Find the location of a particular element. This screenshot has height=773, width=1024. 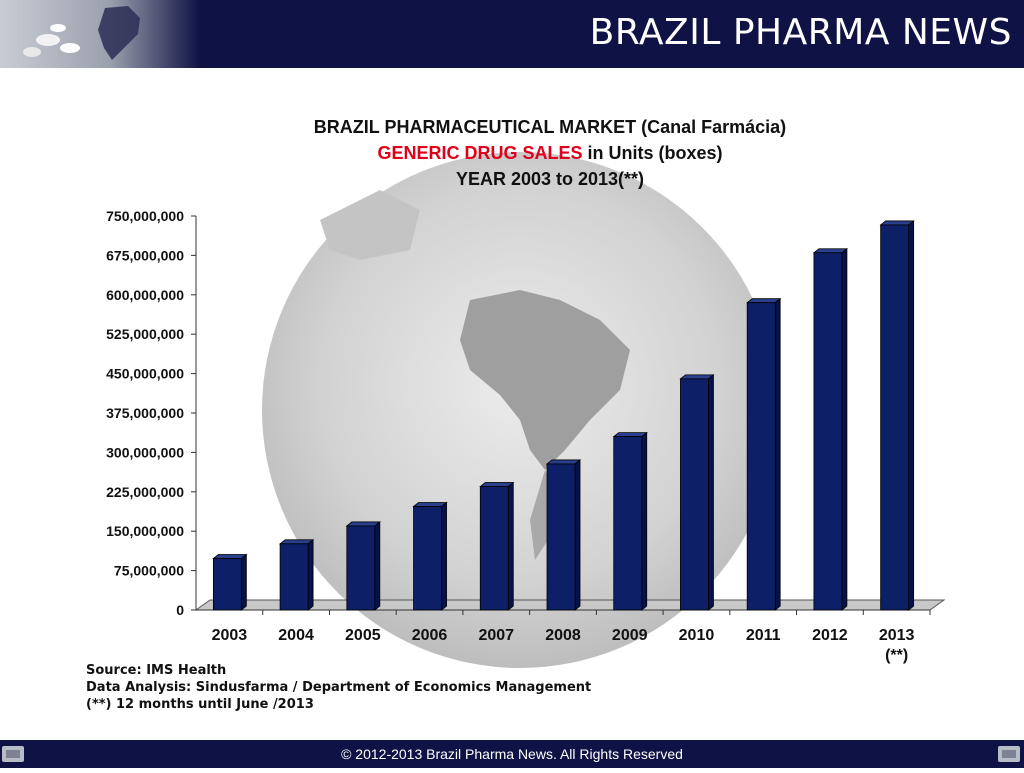

x-tick-label: 2007 is located at coordinates (496, 635).